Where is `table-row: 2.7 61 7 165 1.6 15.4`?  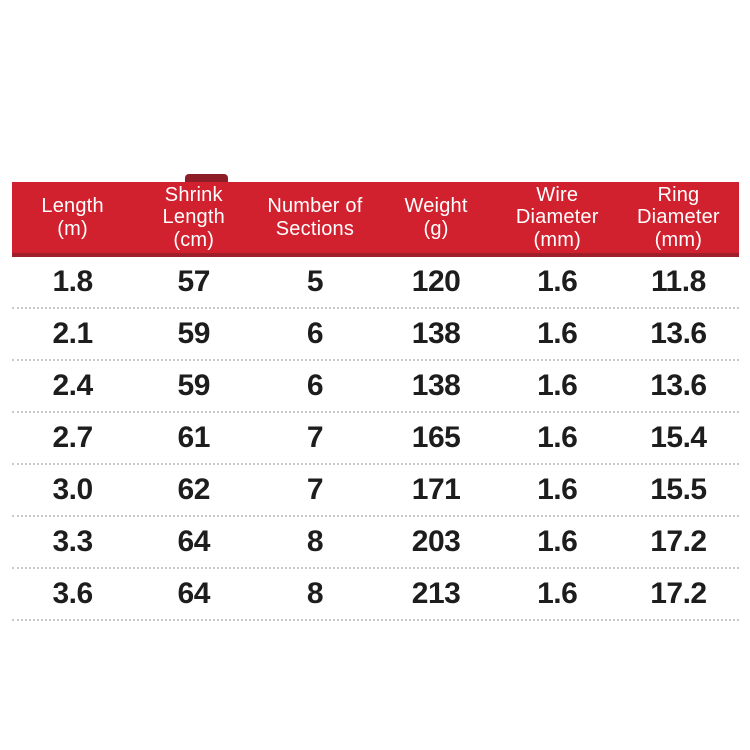 table-row: 2.7 61 7 165 1.6 15.4 is located at coordinates (375, 439).